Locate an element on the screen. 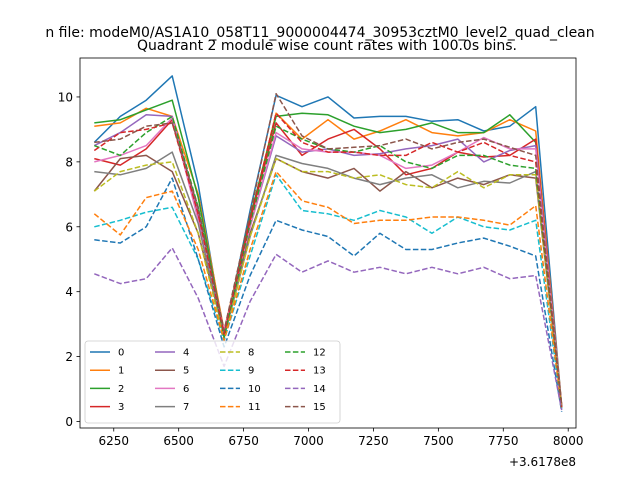 Image resolution: width=640 pixels, height=480 pixels. y-tick-label: 4 is located at coordinates (69, 292).